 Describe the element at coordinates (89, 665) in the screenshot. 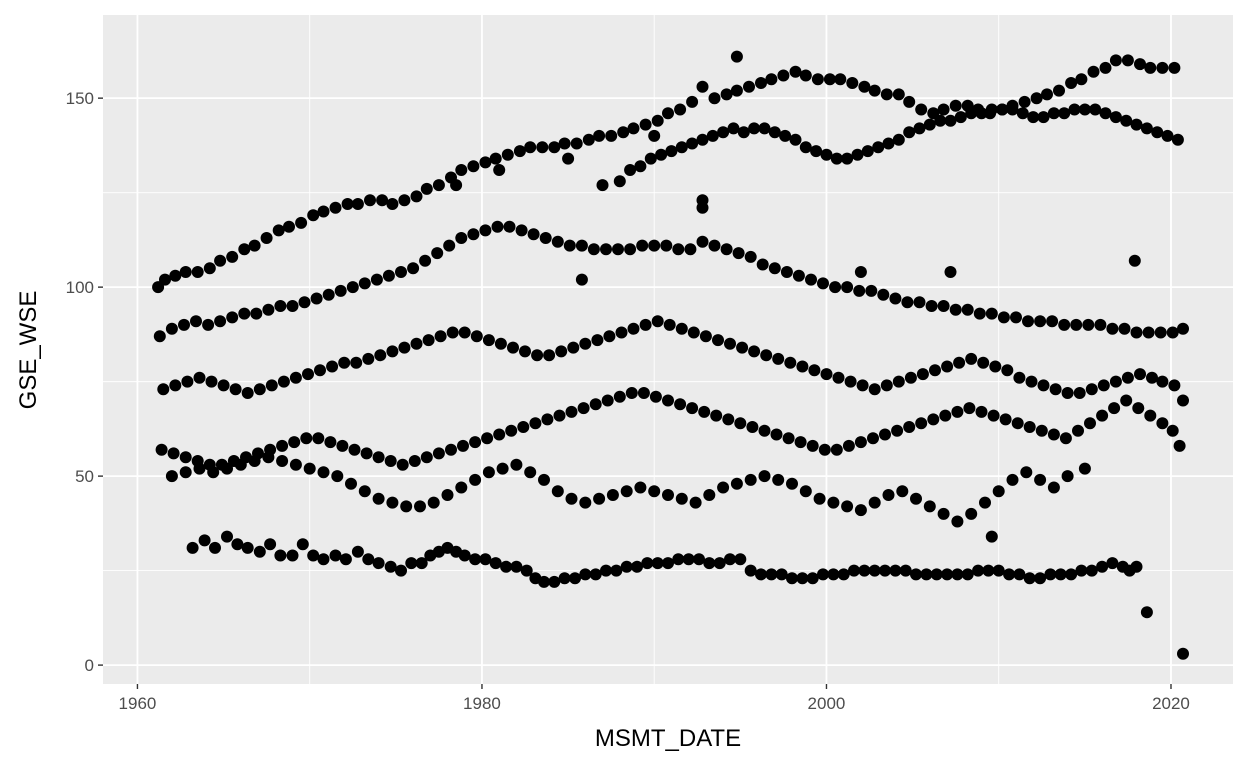

I see `y-tick-label: 0` at that location.